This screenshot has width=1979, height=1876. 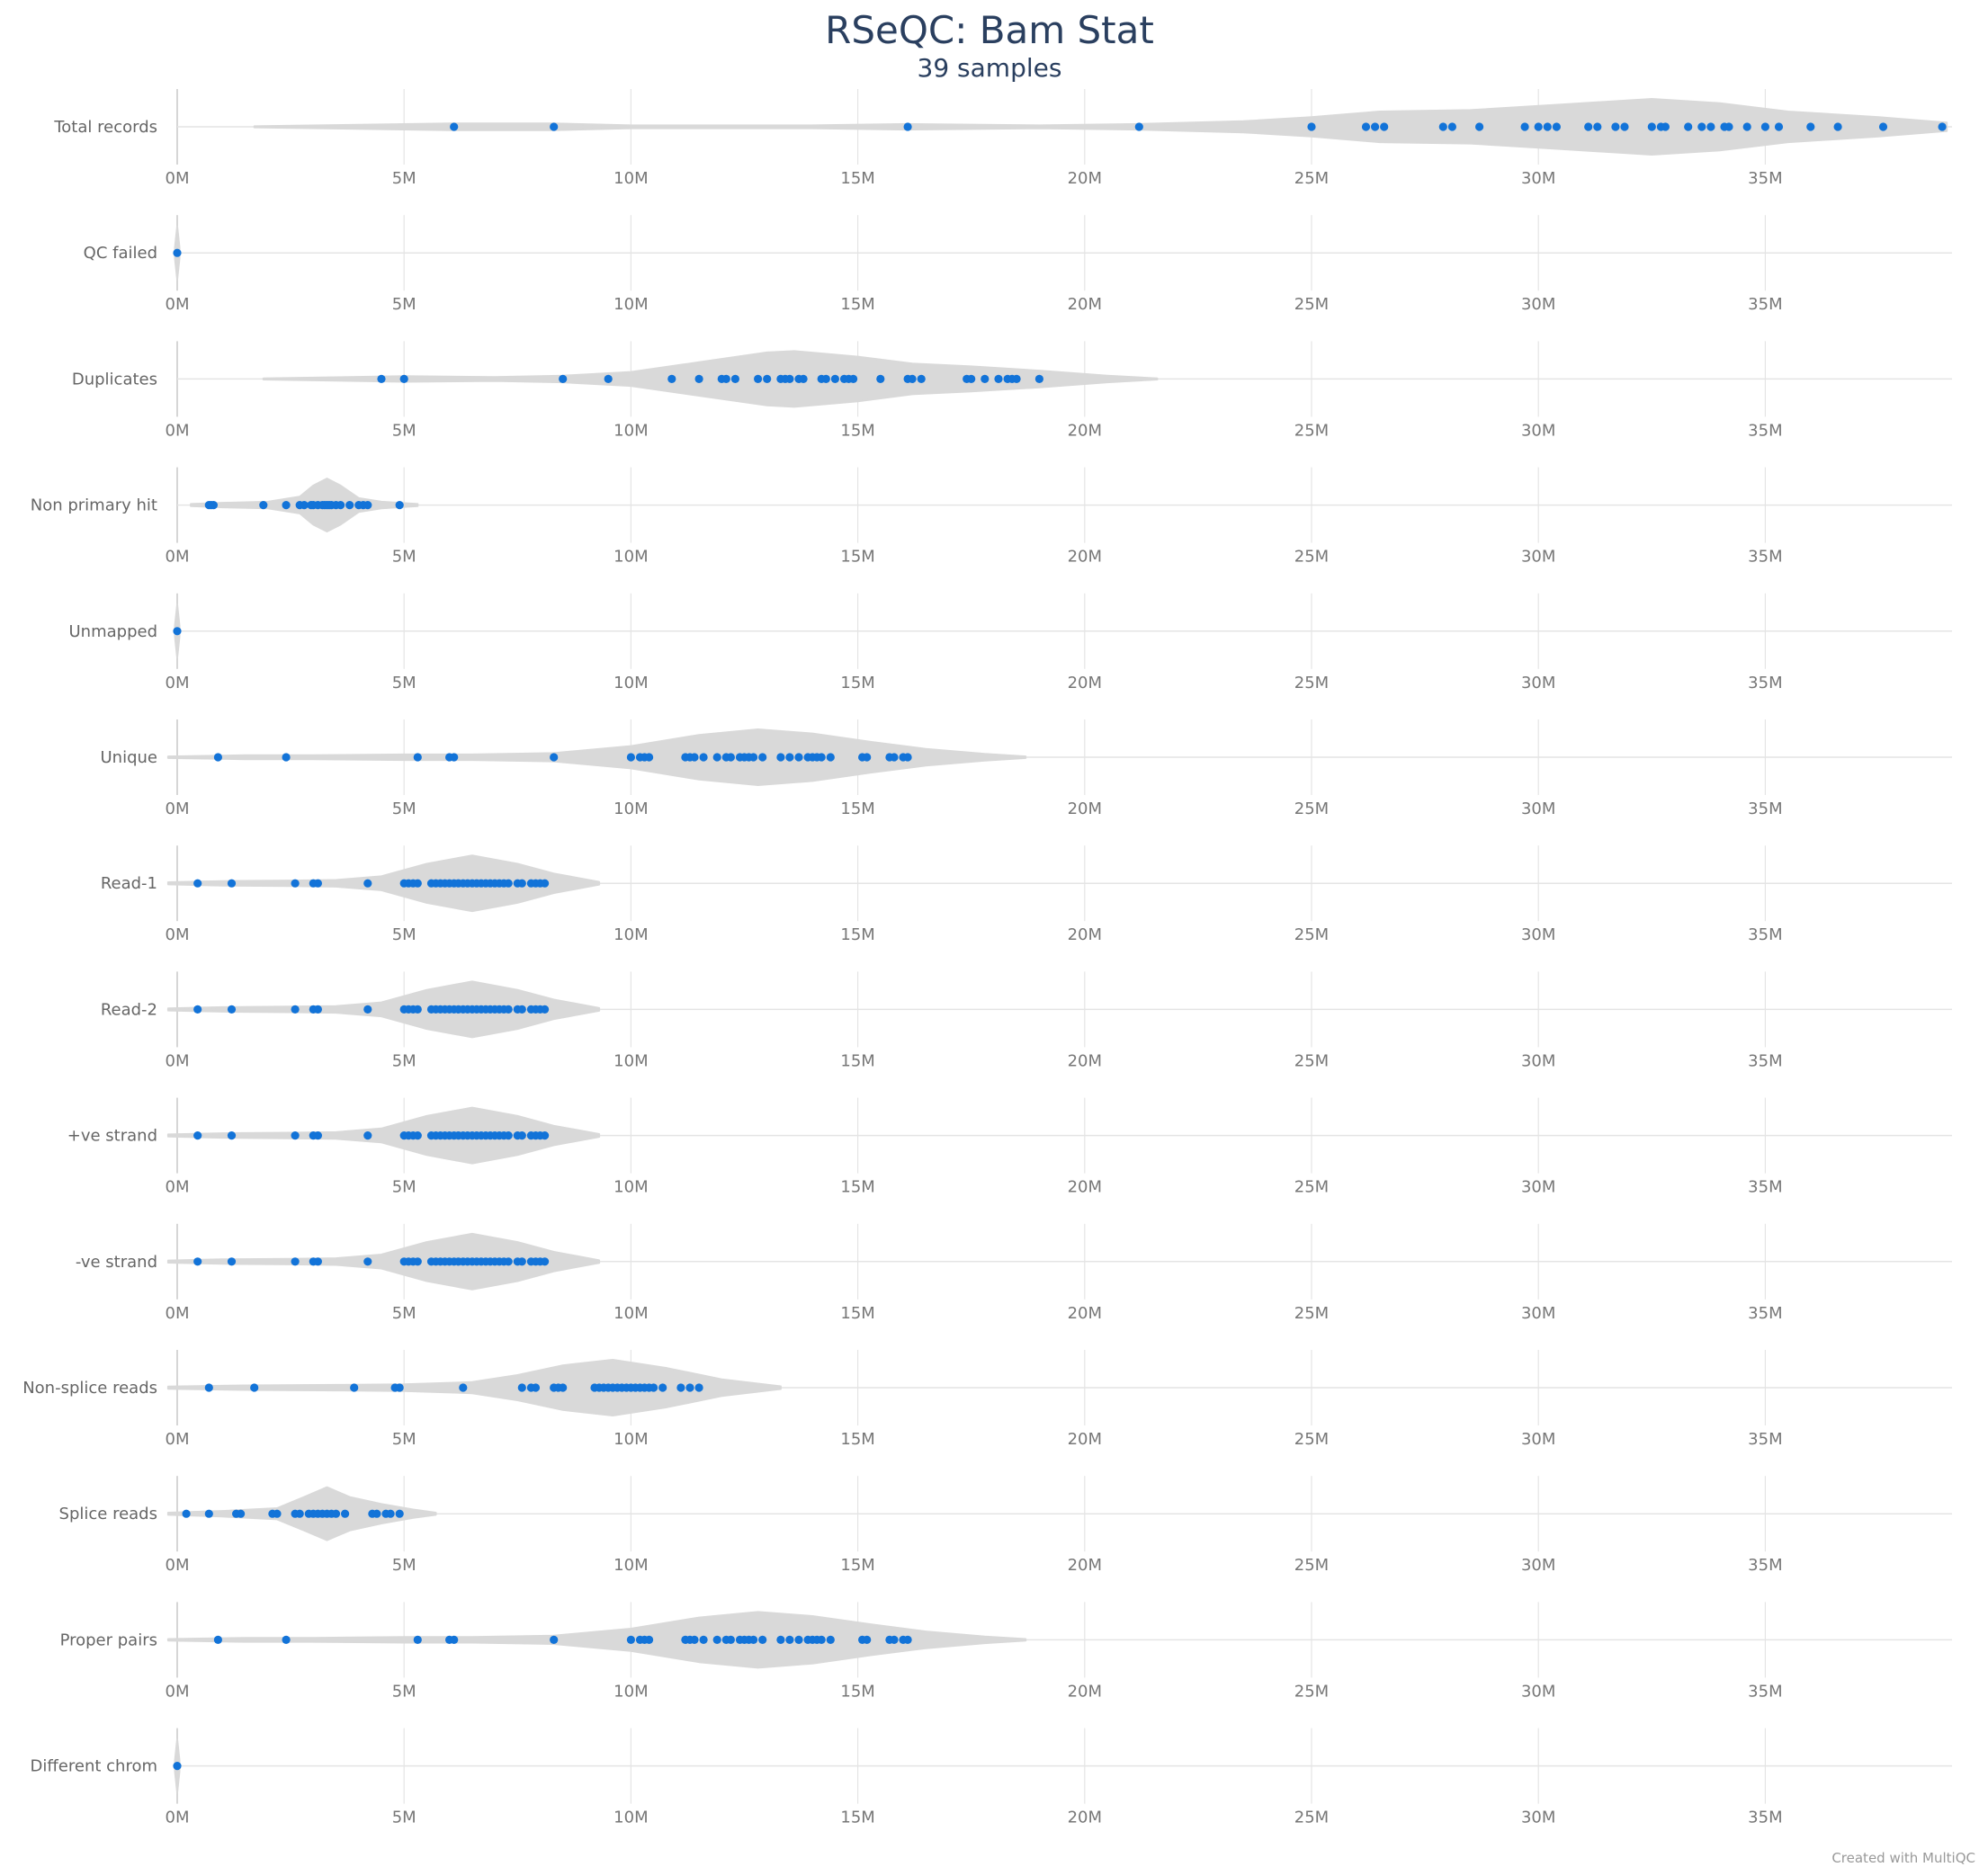 What do you see at coordinates (89, 1388) in the screenshot?
I see `row-label: Non-splice reads` at bounding box center [89, 1388].